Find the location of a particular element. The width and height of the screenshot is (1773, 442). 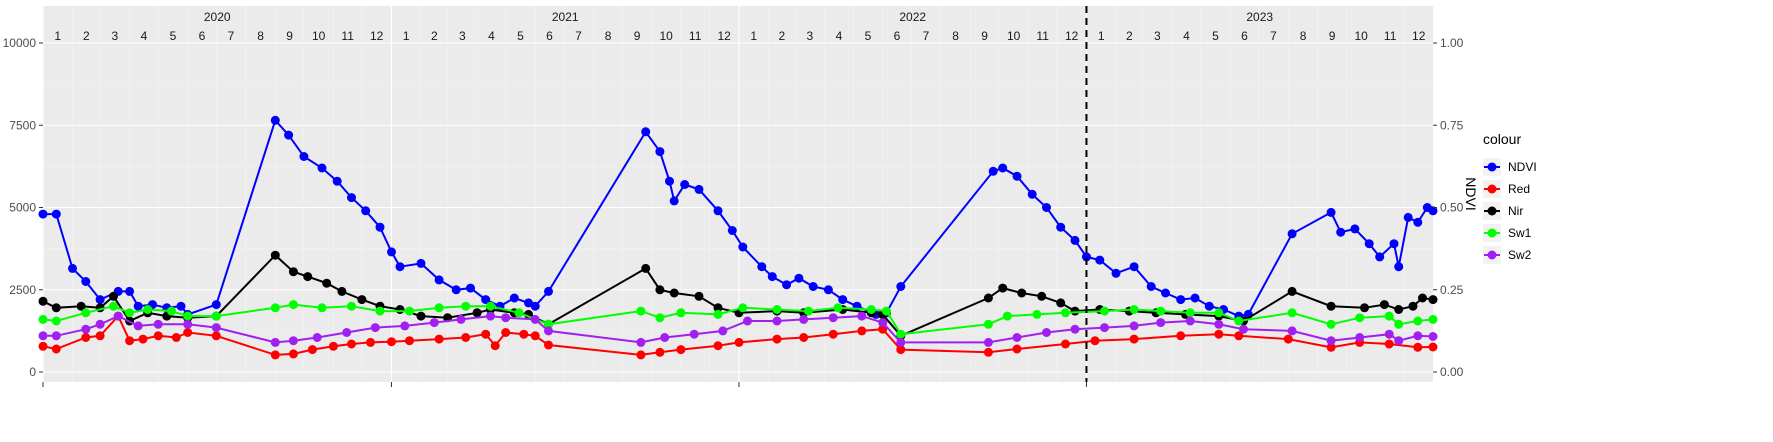

legend-label: Sw2 is located at coordinates (1520, 255).